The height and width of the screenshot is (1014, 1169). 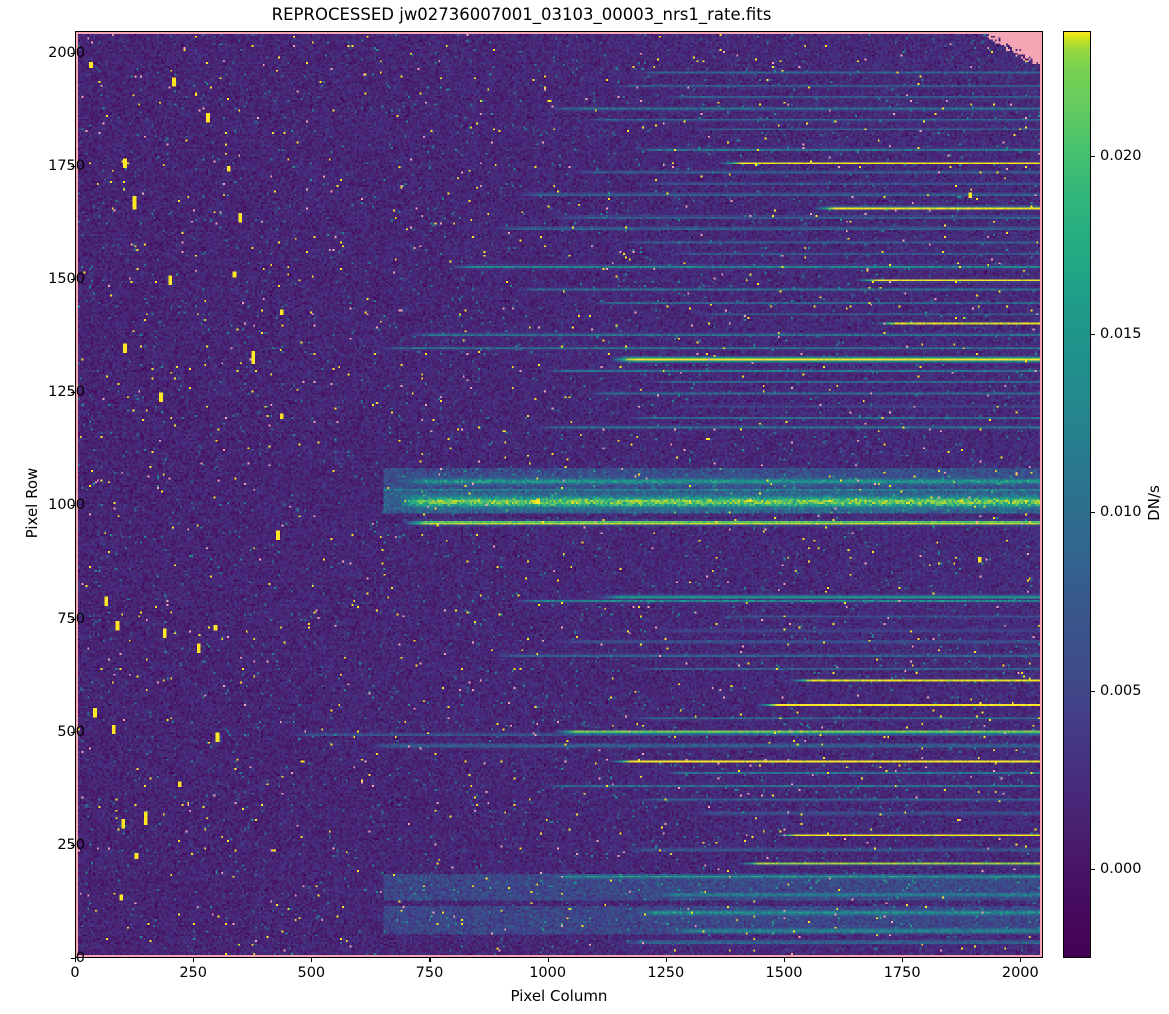 What do you see at coordinates (75, 973) in the screenshot?
I see `x-tick-label: 0` at bounding box center [75, 973].